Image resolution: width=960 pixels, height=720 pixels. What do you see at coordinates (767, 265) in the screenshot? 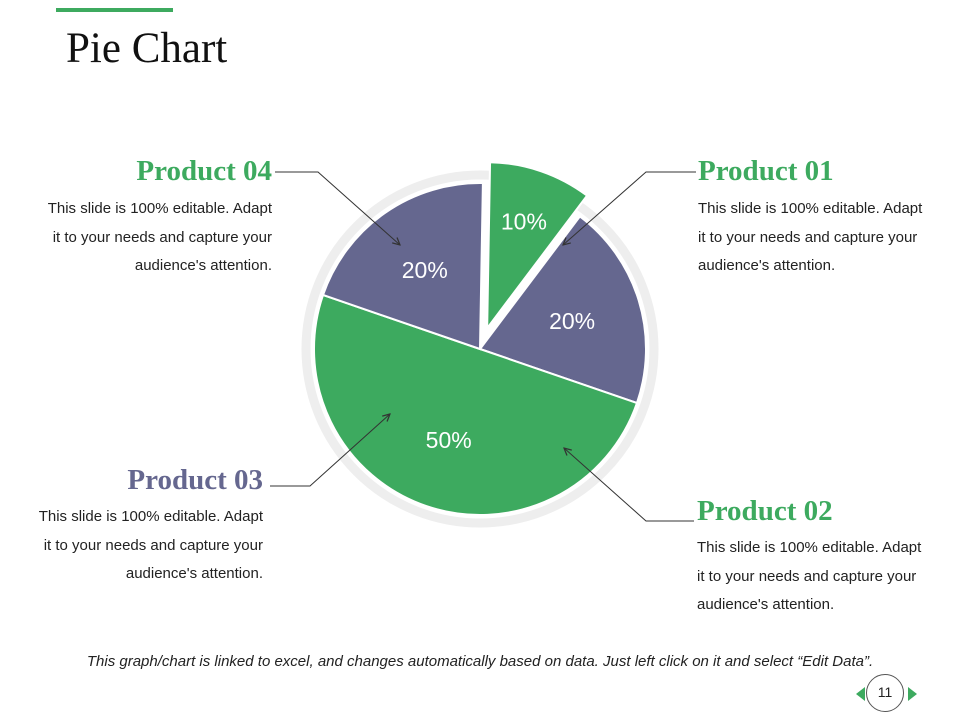
I see `product-01-line-3: audience's attention.` at bounding box center [767, 265].